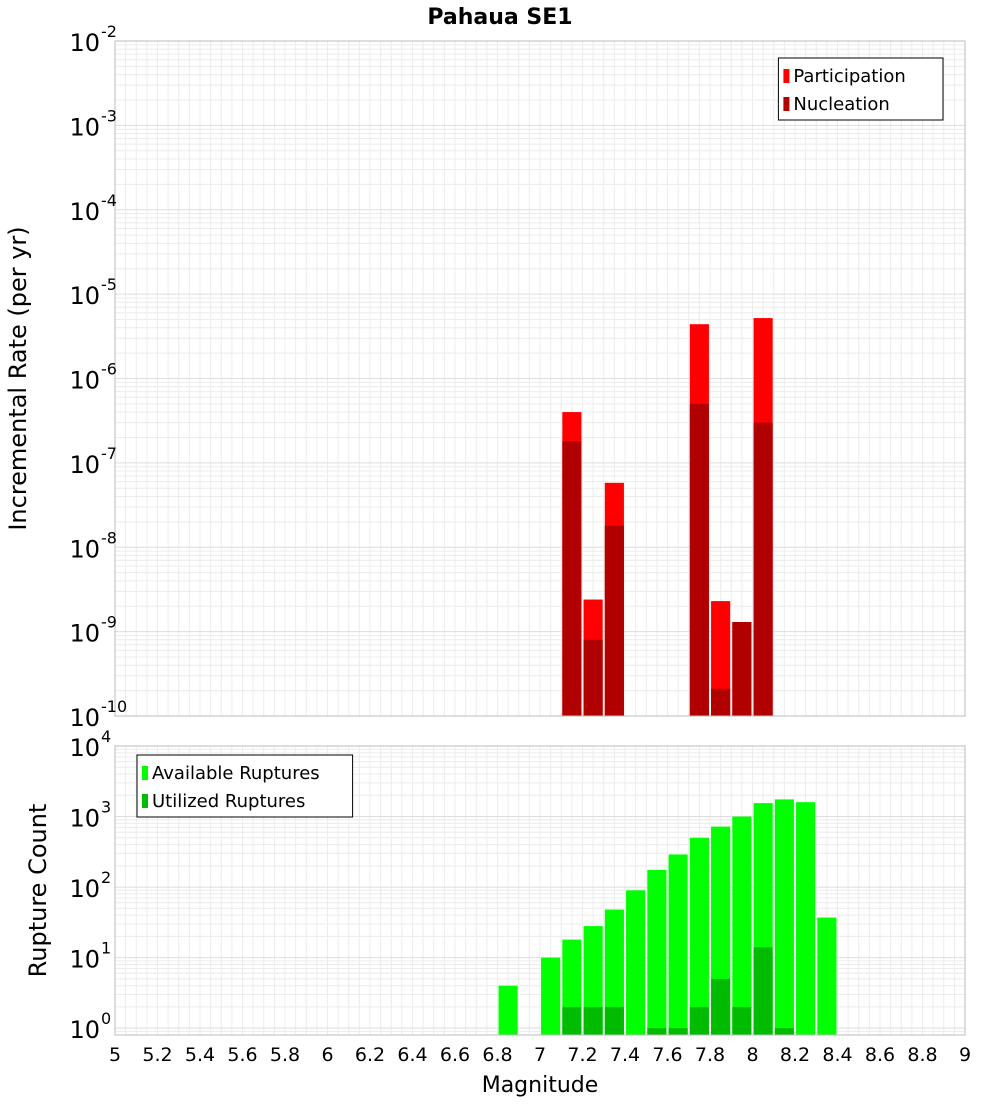 The image size is (1000, 1104). Describe the element at coordinates (795, 1055) in the screenshot. I see `x-tick-label: 8.2` at that location.